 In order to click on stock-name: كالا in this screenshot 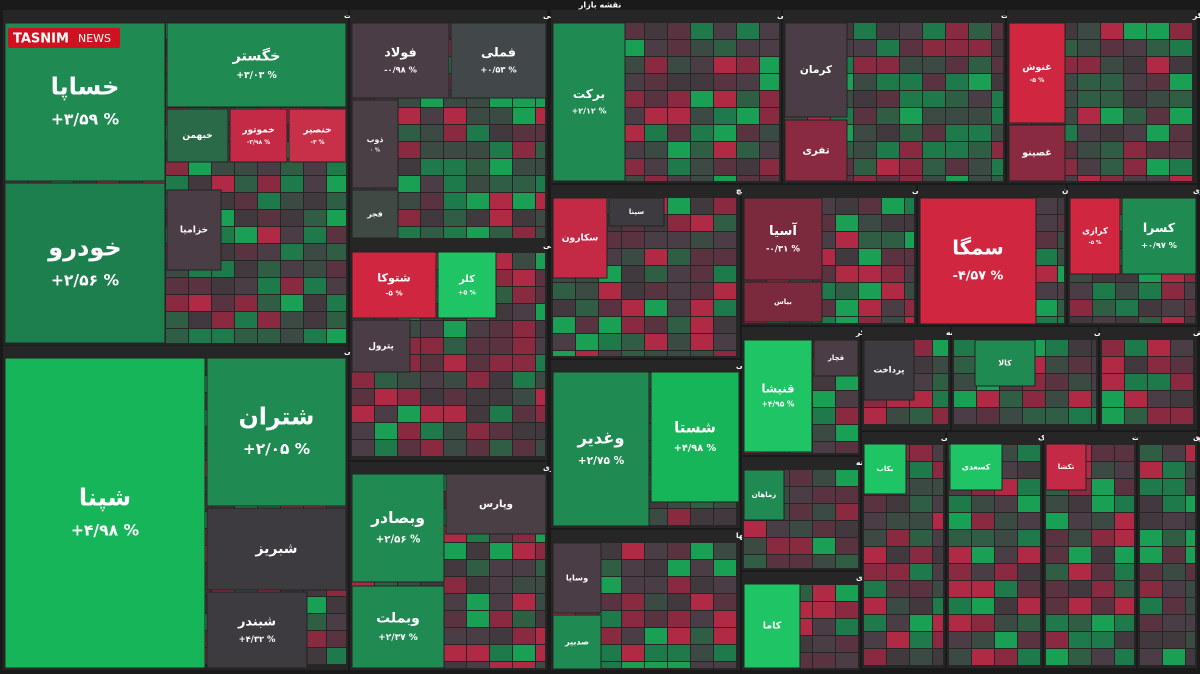, I will do `click(1005, 363)`.